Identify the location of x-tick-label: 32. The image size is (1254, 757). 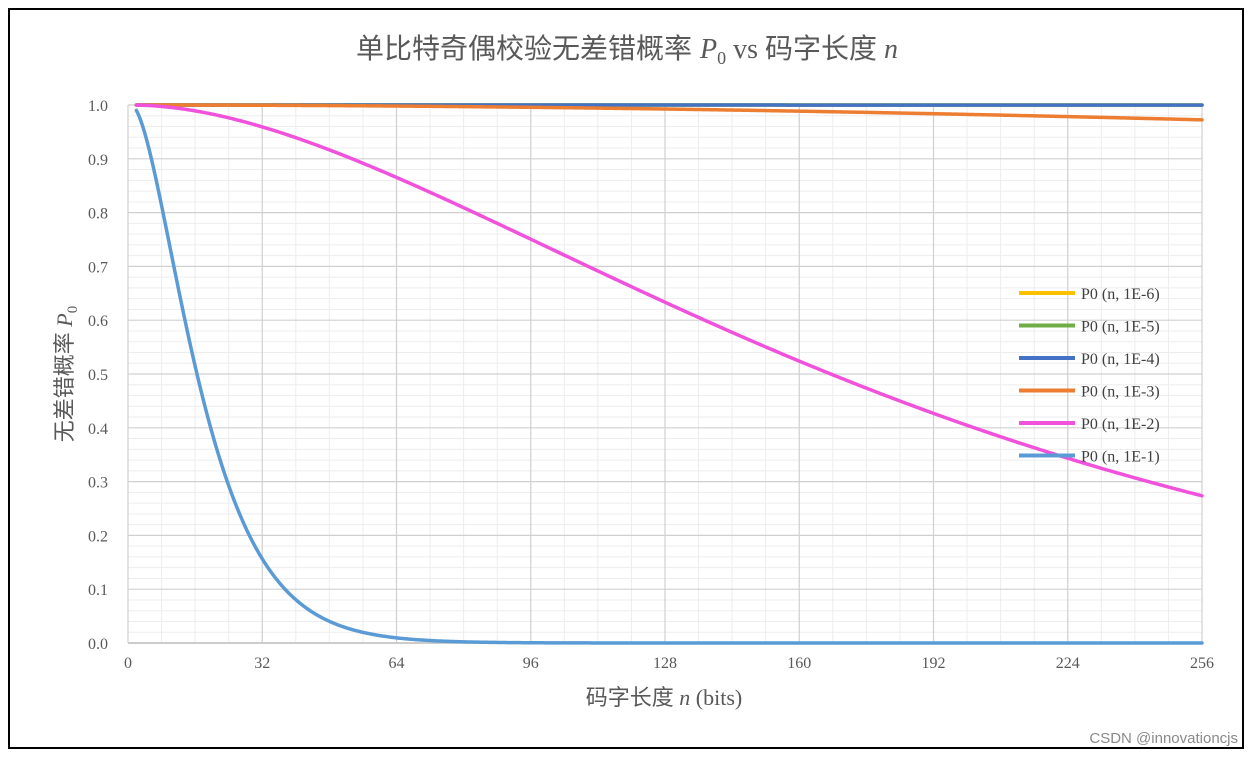
(262, 663).